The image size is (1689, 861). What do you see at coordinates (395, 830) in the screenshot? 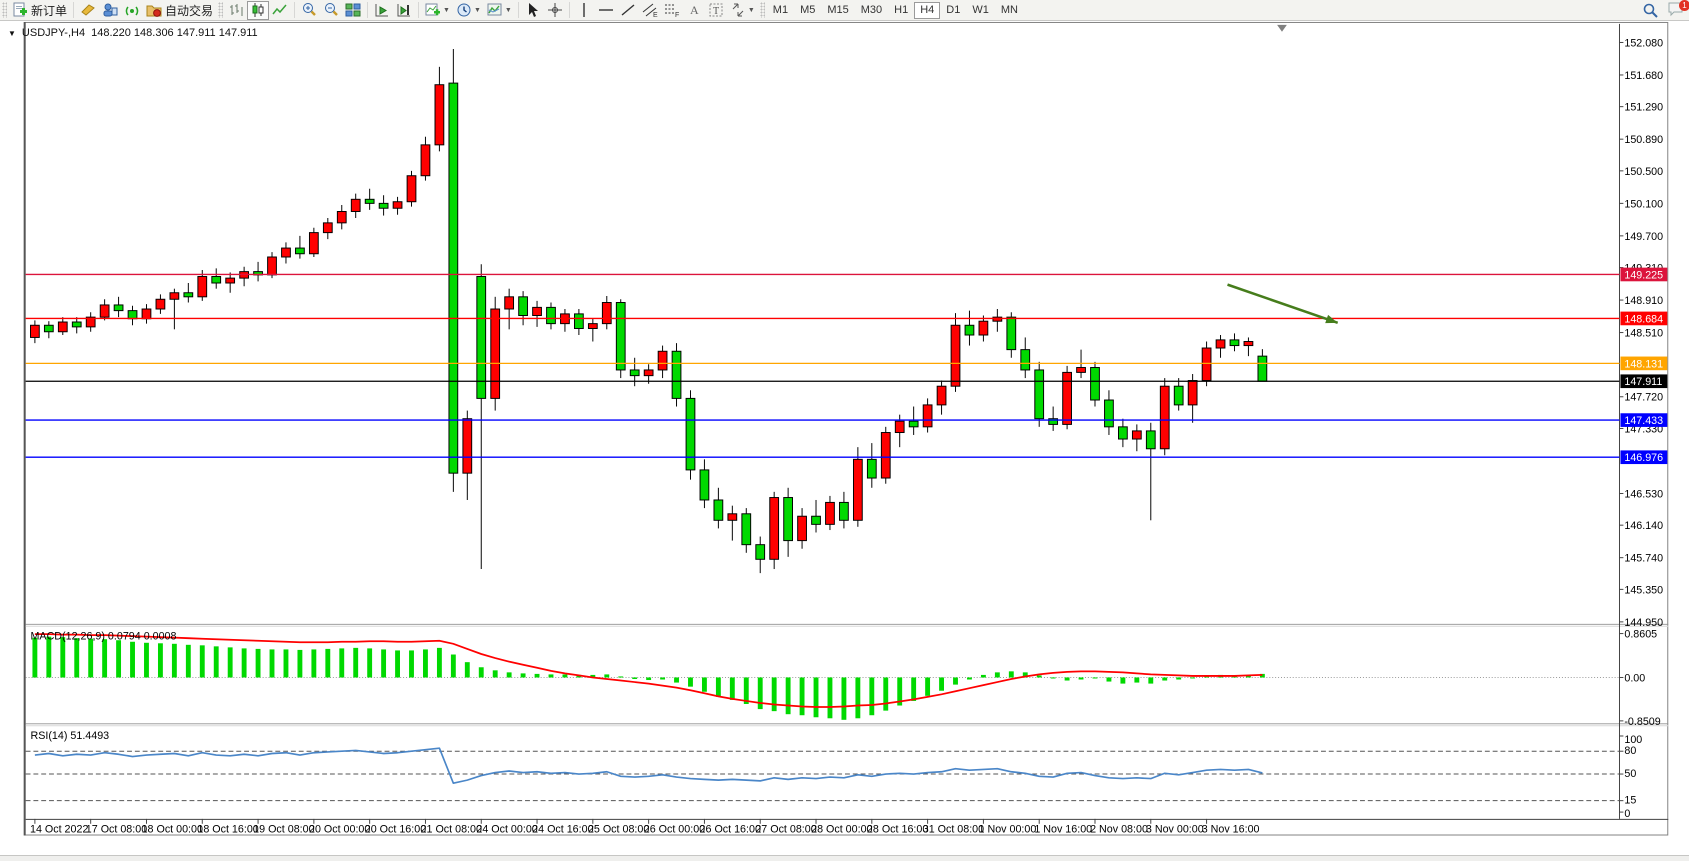
I see `time-axis-label: 20 Oct 16:00` at bounding box center [395, 830].